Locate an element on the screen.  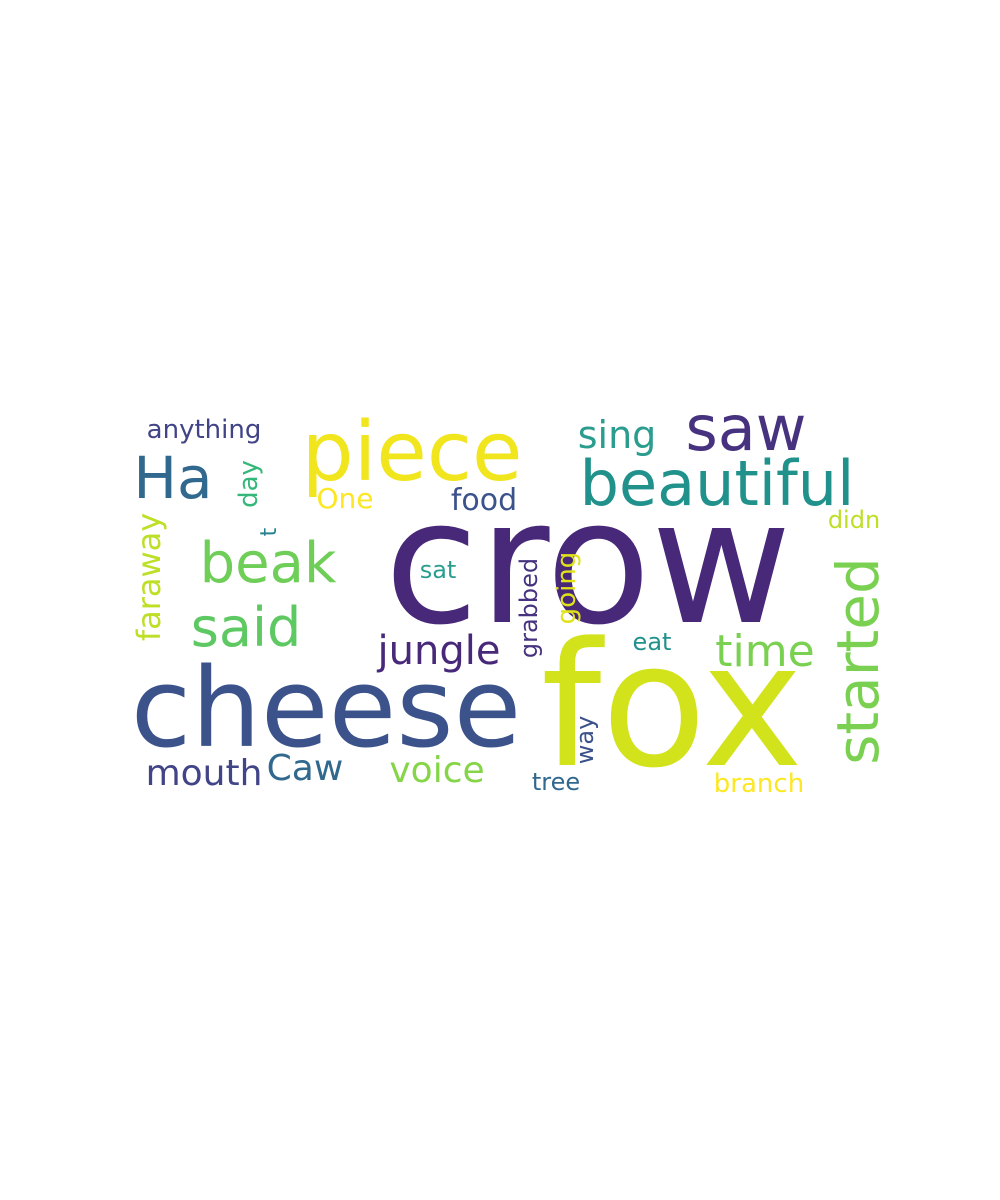
word-jungle: jungle is located at coordinates (439, 651).